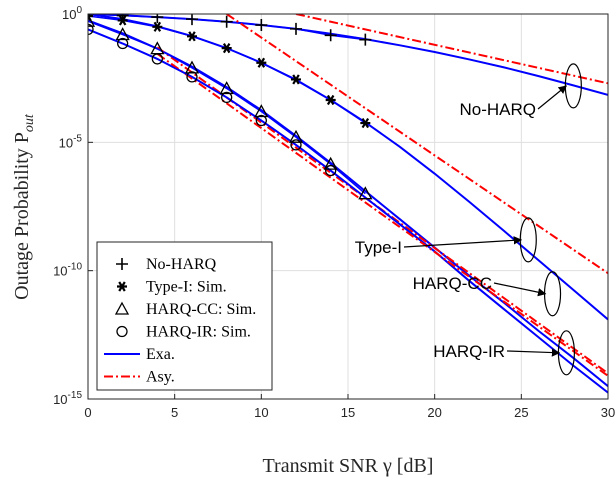  I want to click on y-axis-ticks: 10⁰ 10⁻⁵ 10⁻¹⁰ 10⁻¹⁵, so click(73, 206).